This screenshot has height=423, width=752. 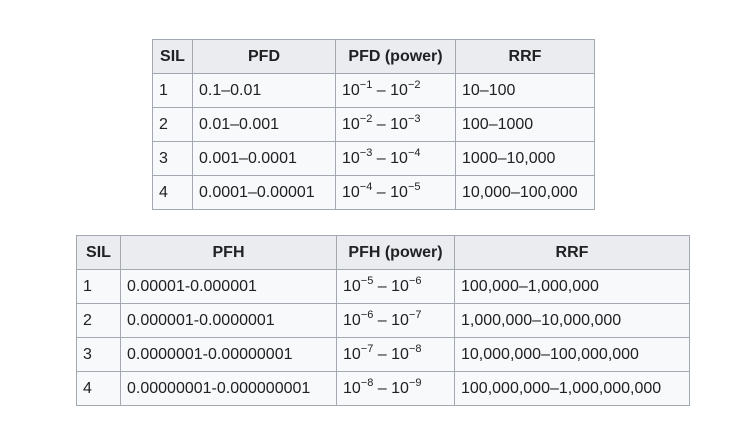 I want to click on pfh-power-cell: 10−5 – 10−6, so click(x=395, y=286).